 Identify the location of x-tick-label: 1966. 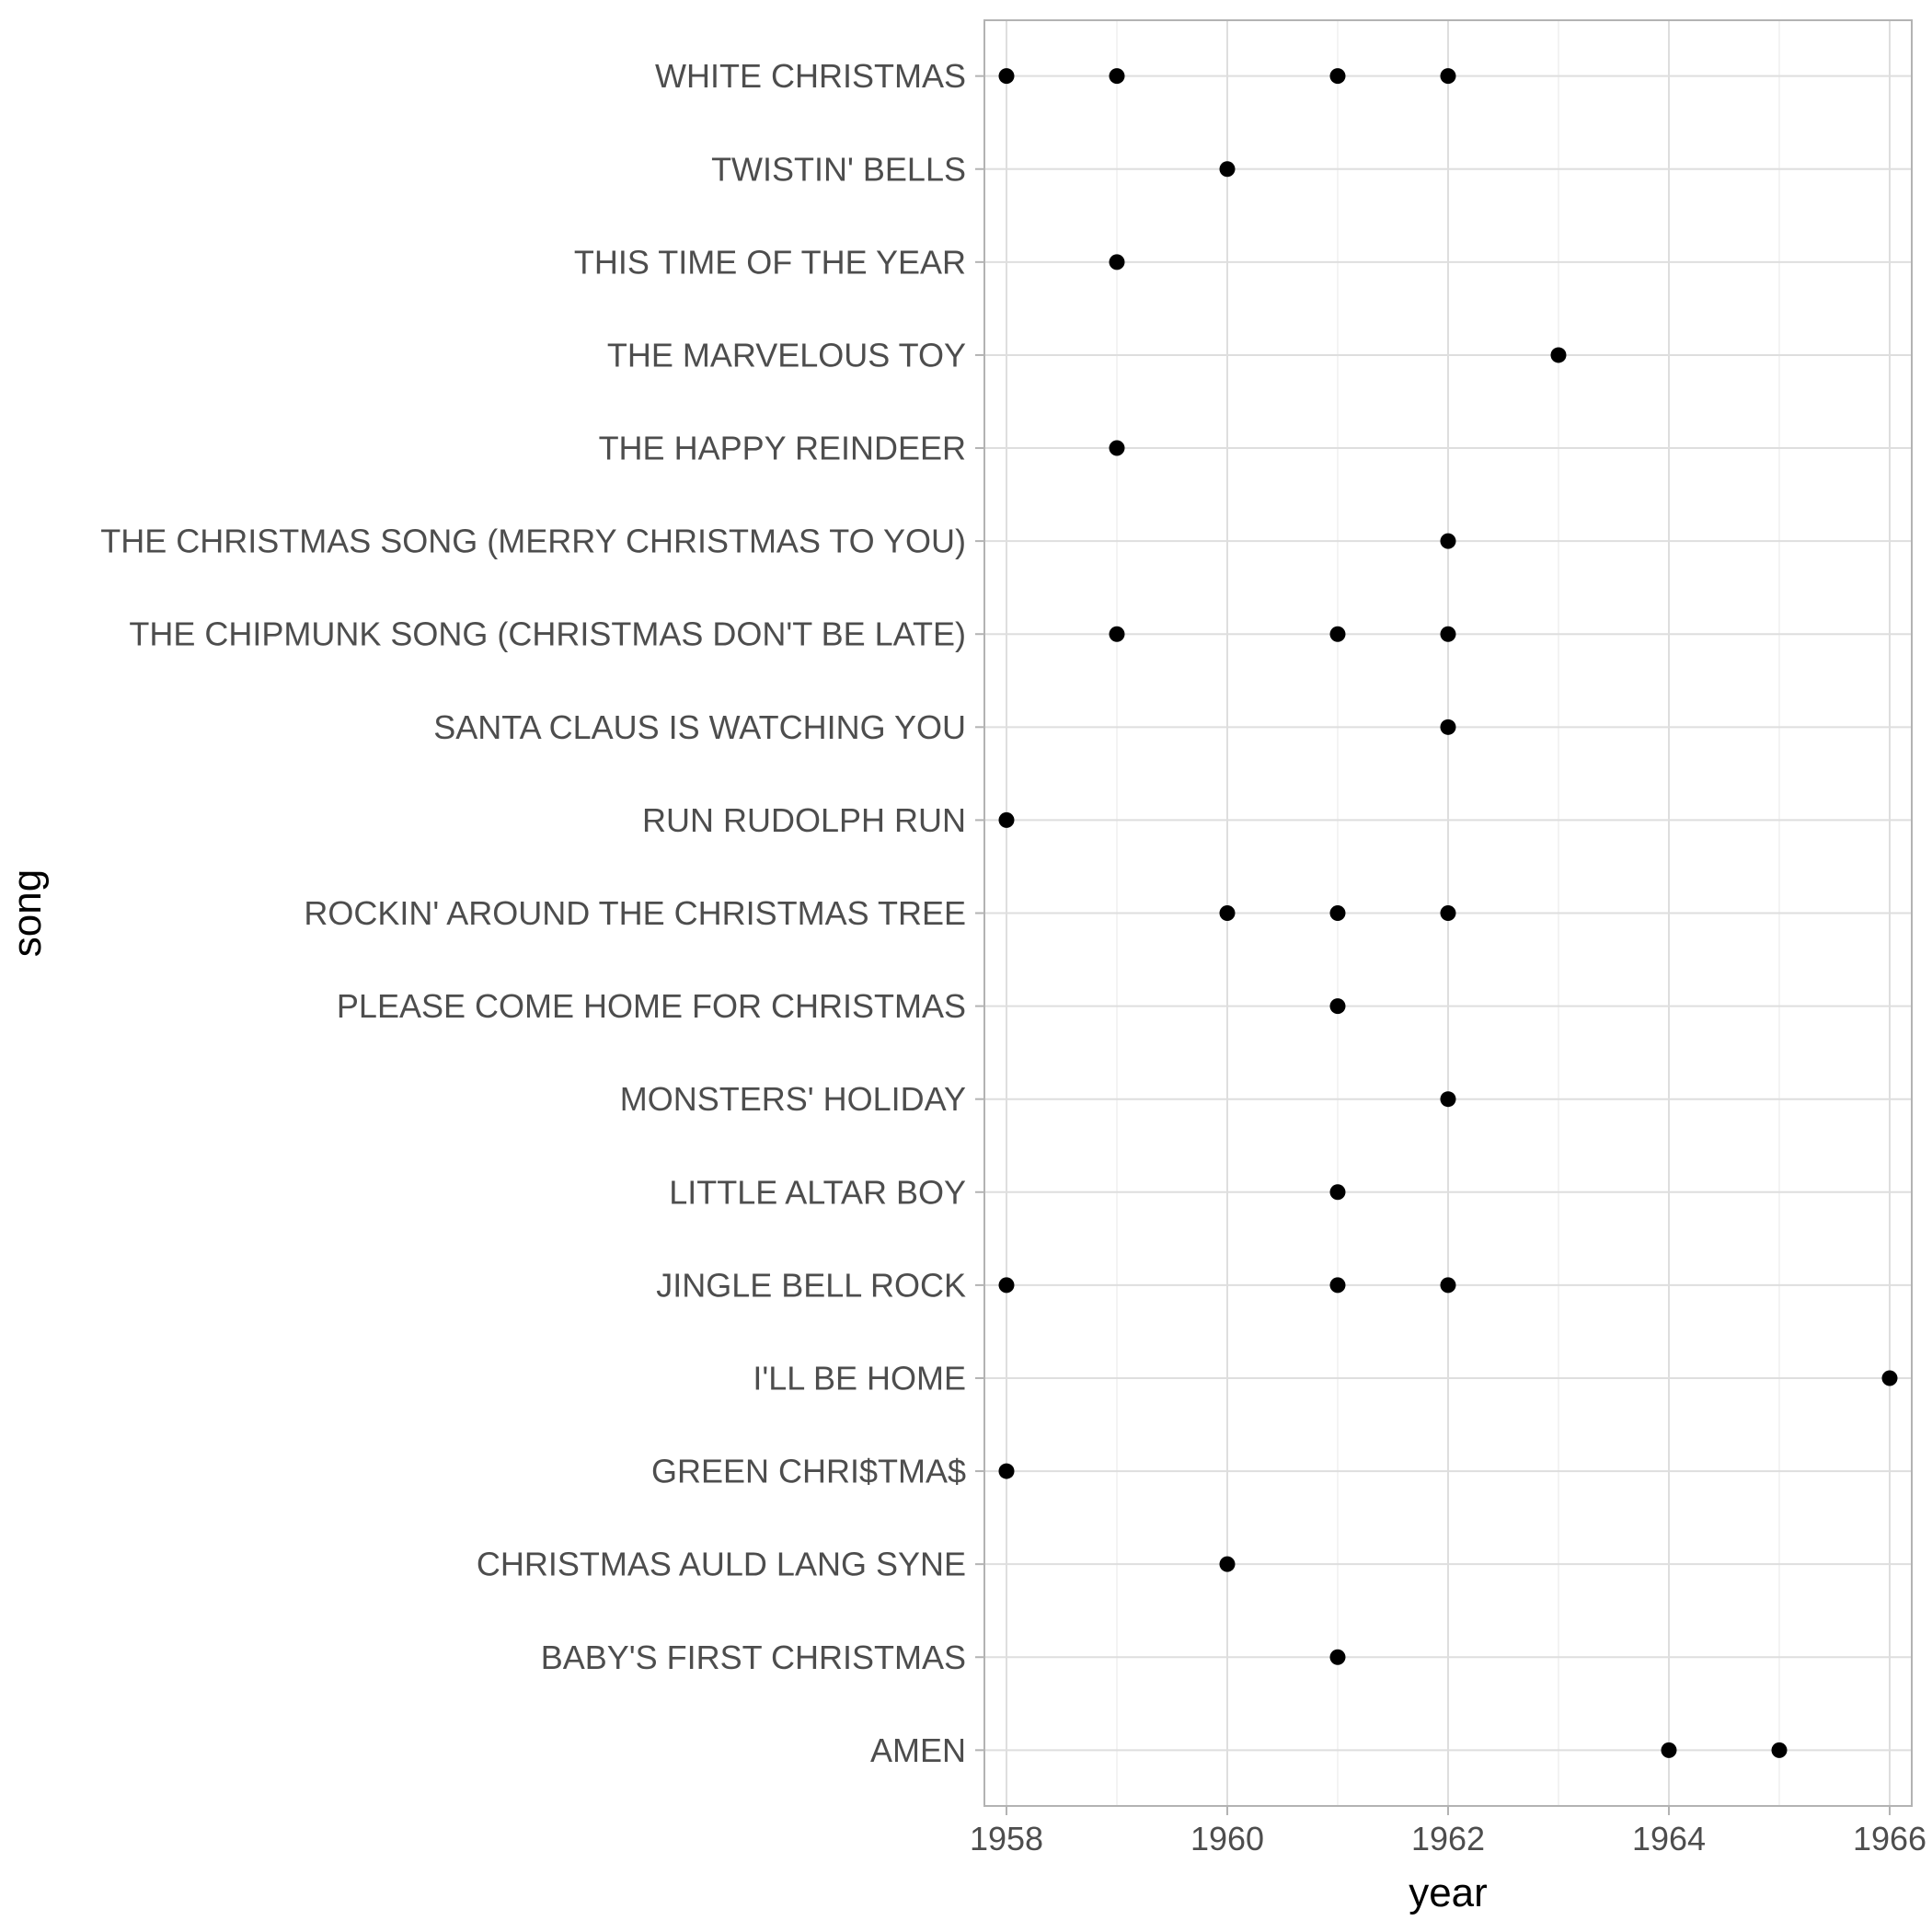
(1890, 1838).